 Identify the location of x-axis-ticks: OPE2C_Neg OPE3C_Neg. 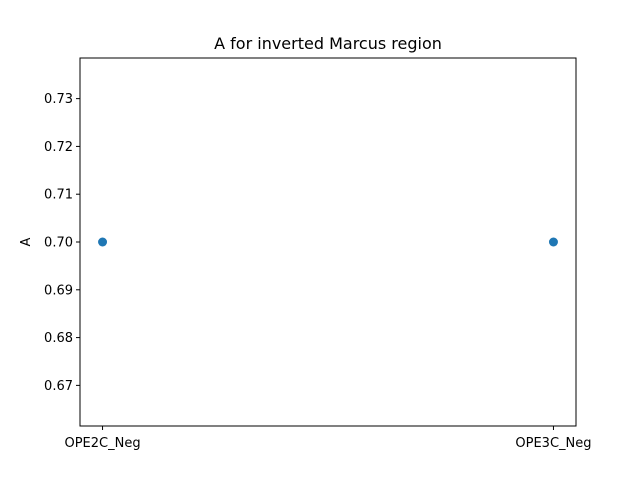
(328, 438).